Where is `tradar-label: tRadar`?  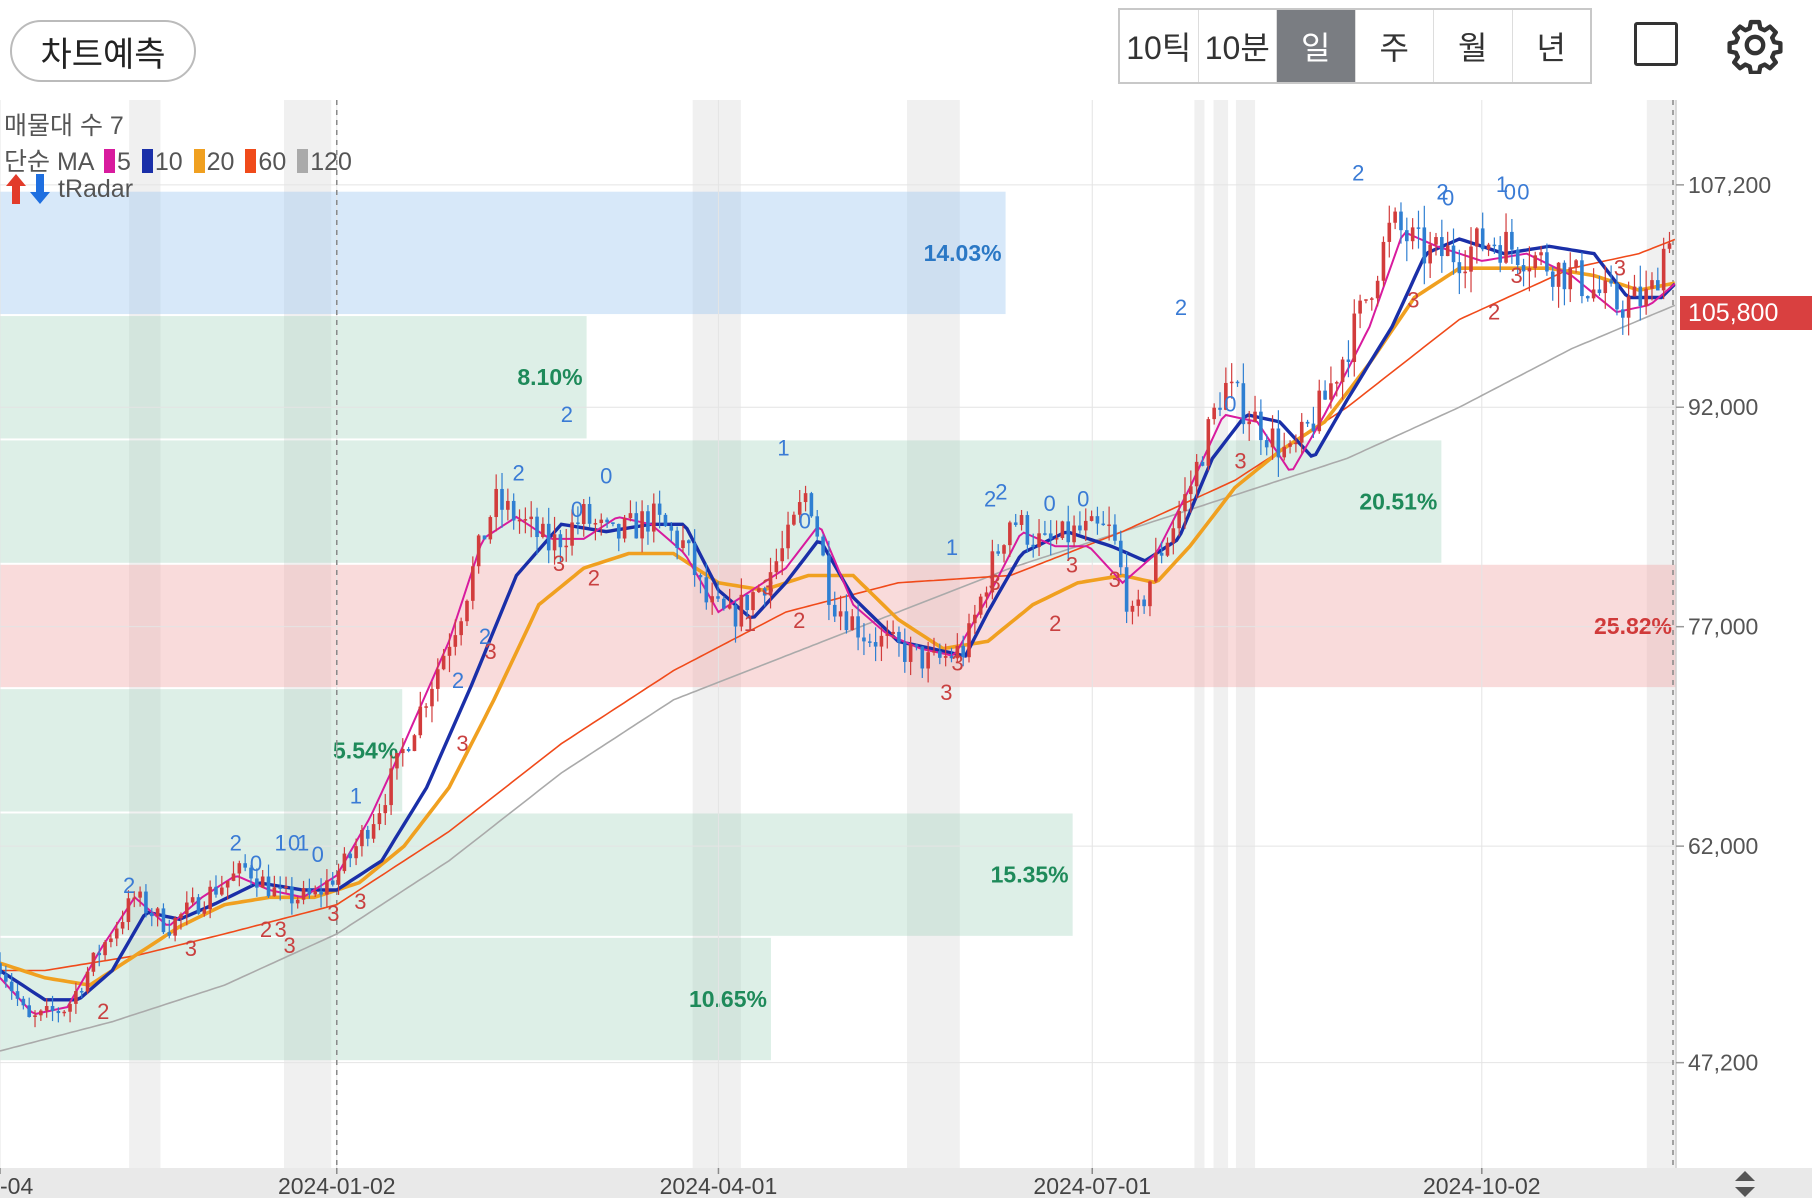 tradar-label: tRadar is located at coordinates (96, 188).